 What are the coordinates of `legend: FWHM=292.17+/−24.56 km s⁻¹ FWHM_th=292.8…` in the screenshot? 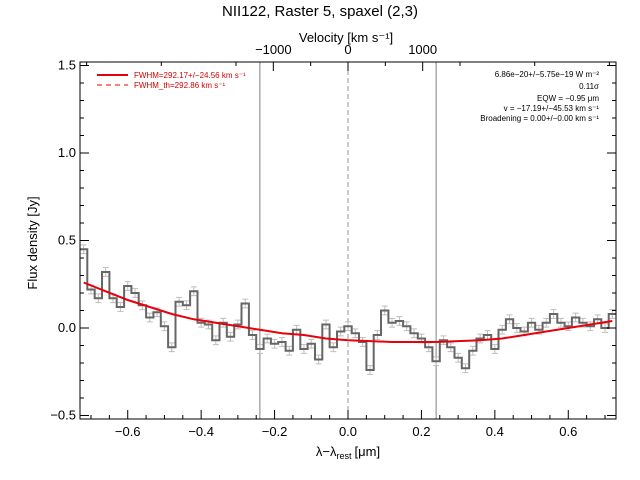 It's located at (171, 80).